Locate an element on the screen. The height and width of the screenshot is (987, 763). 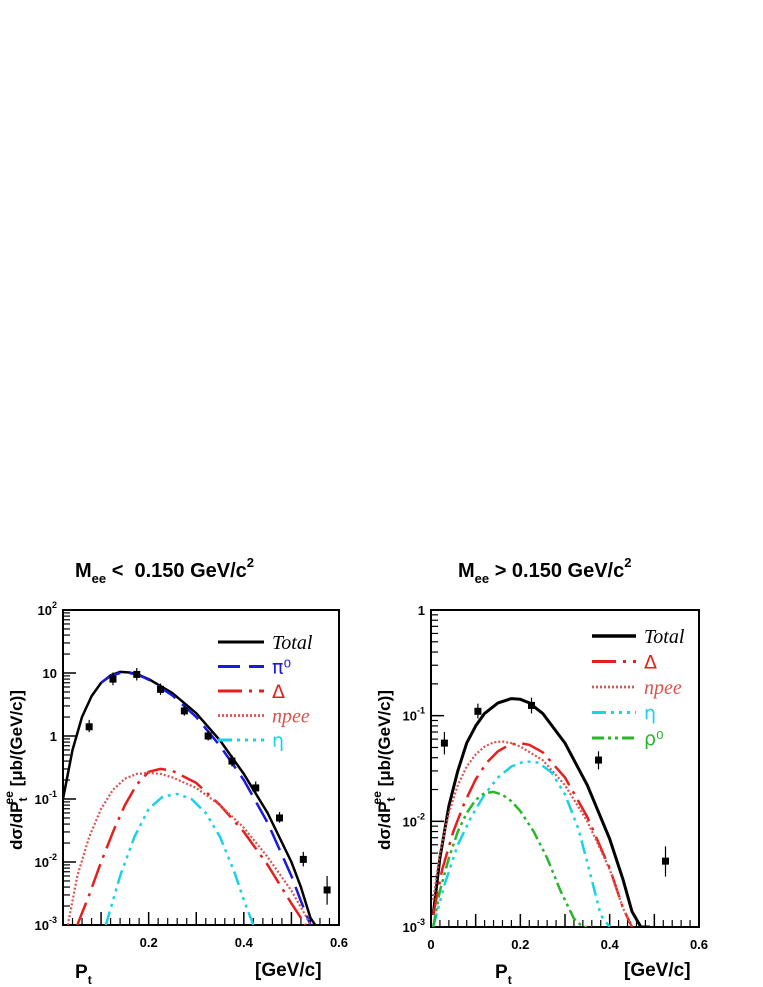
panel-left-curve-npee is located at coordinates (189, 848).